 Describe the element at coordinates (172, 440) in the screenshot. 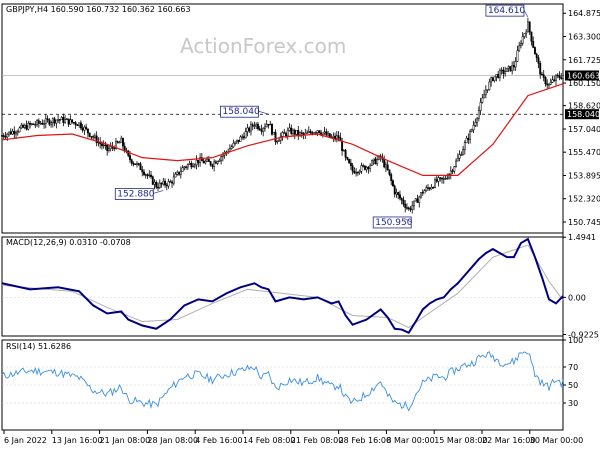

I see `x-tick-label: 28 Jan 08:00` at that location.